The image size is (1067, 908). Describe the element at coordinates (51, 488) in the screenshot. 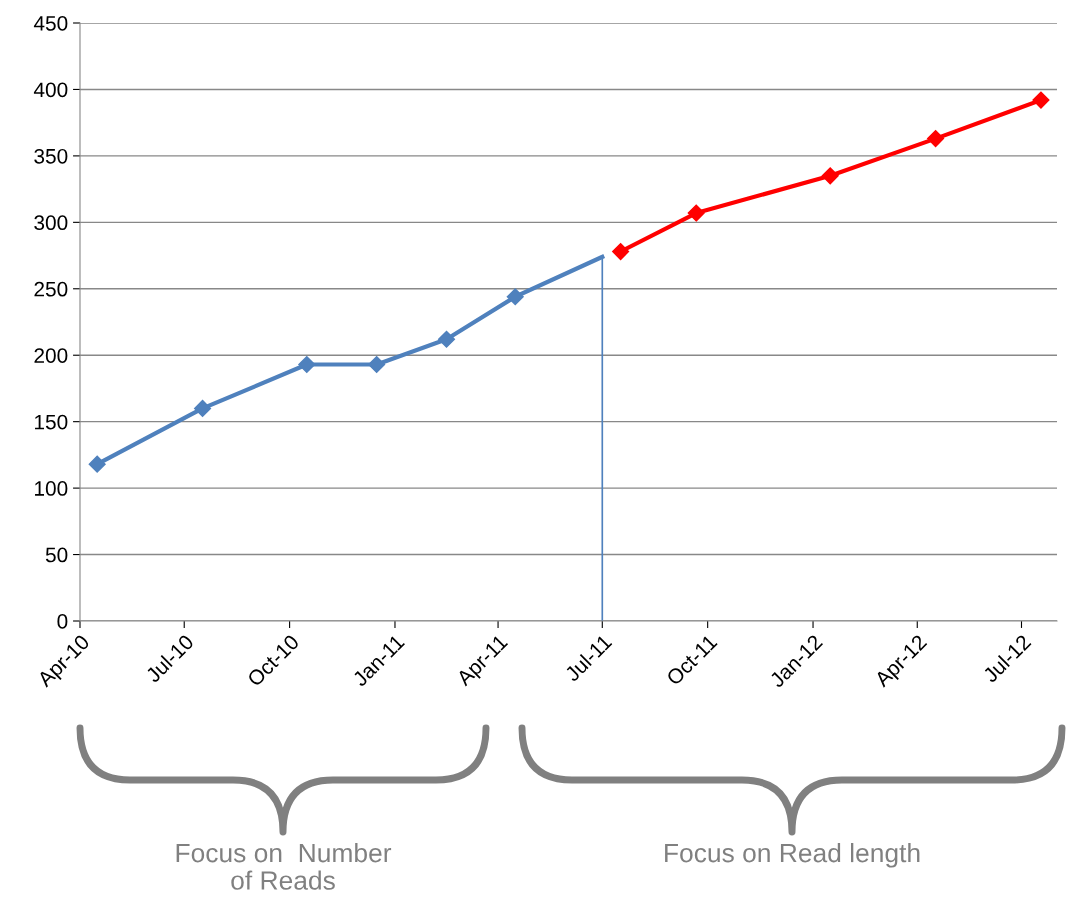

I see `y-tick-label: 100` at that location.